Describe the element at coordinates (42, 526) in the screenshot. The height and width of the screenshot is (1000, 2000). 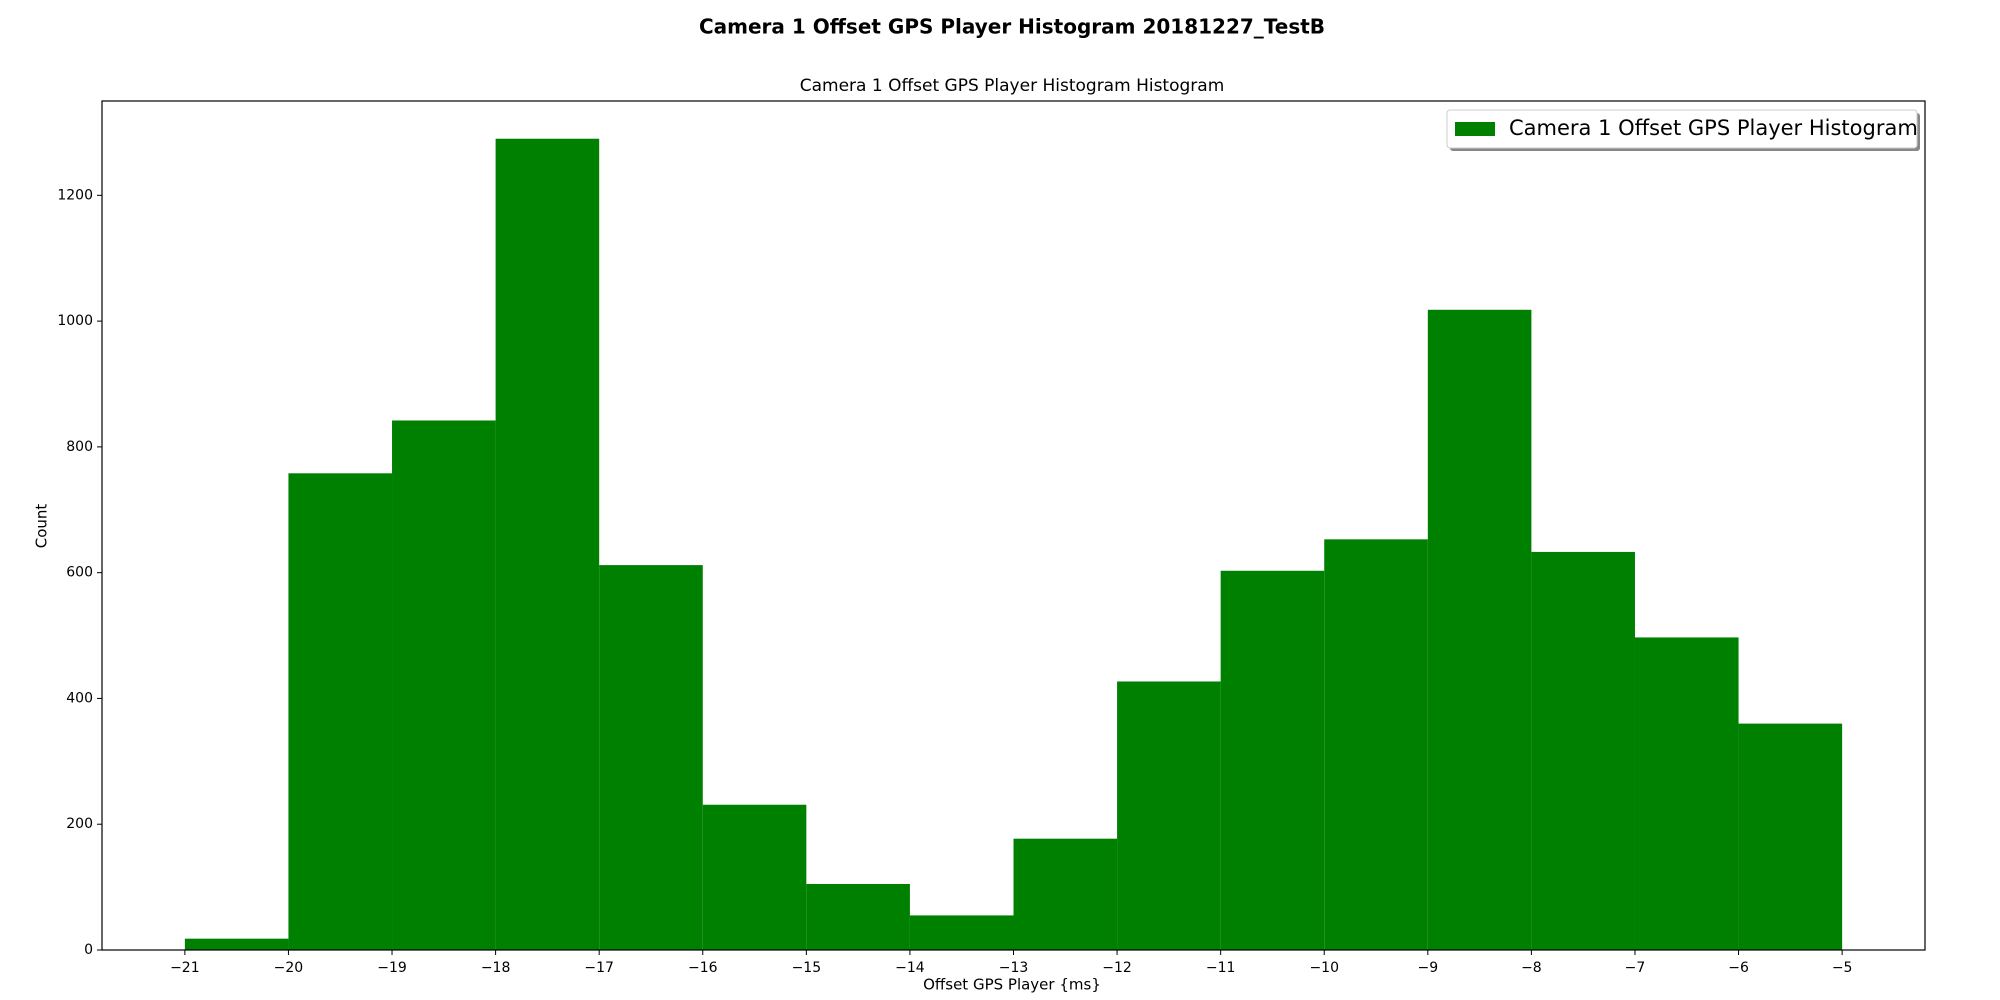
I see `y-axis-label: Count` at that location.